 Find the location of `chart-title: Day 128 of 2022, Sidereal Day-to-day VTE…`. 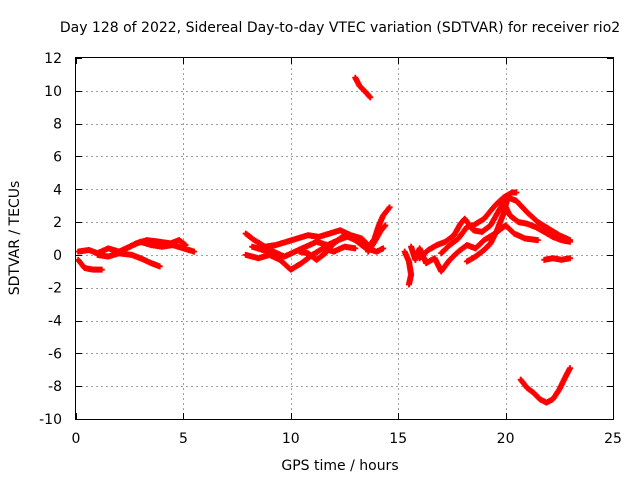

chart-title: Day 128 of 2022, Sidereal Day-to-day VTE… is located at coordinates (340, 28).